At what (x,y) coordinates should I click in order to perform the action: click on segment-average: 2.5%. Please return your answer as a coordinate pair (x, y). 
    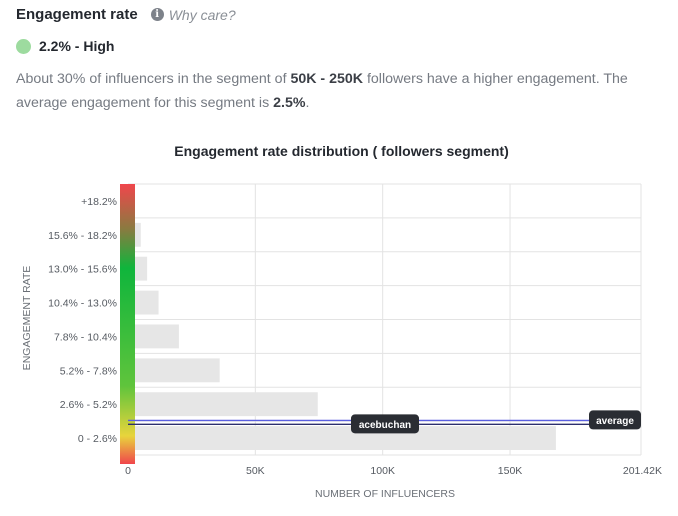
    Looking at the image, I should click on (289, 103).